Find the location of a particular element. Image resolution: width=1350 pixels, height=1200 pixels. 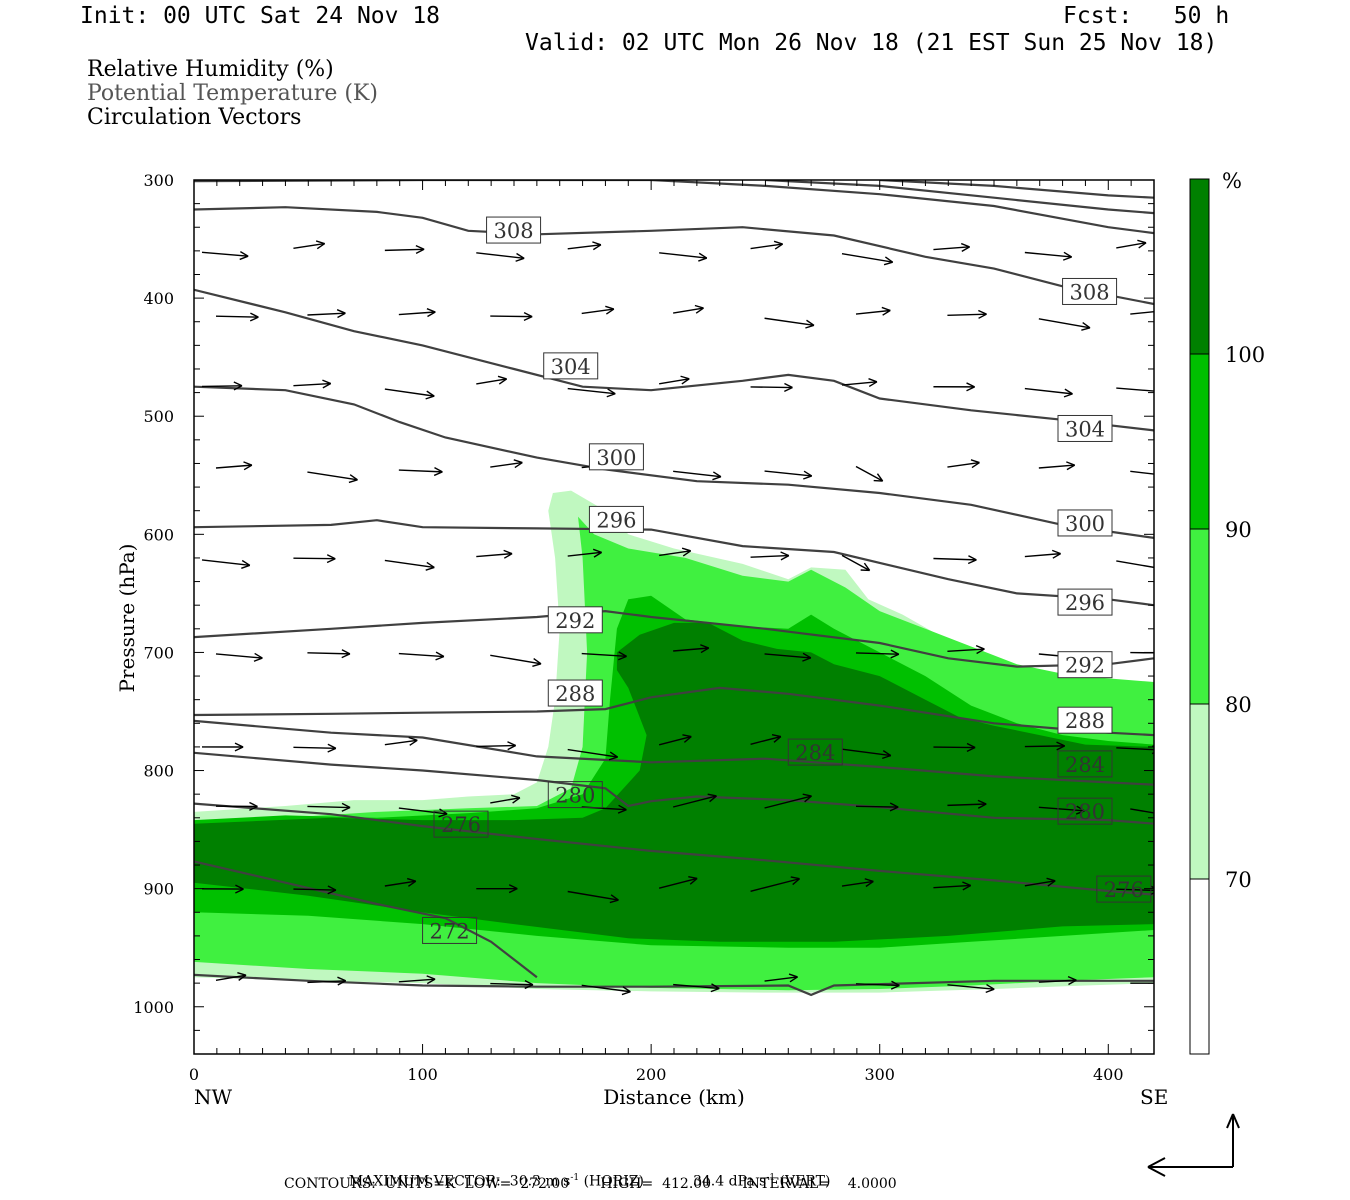

horiz-unit: m s is located at coordinates (558, 1181).